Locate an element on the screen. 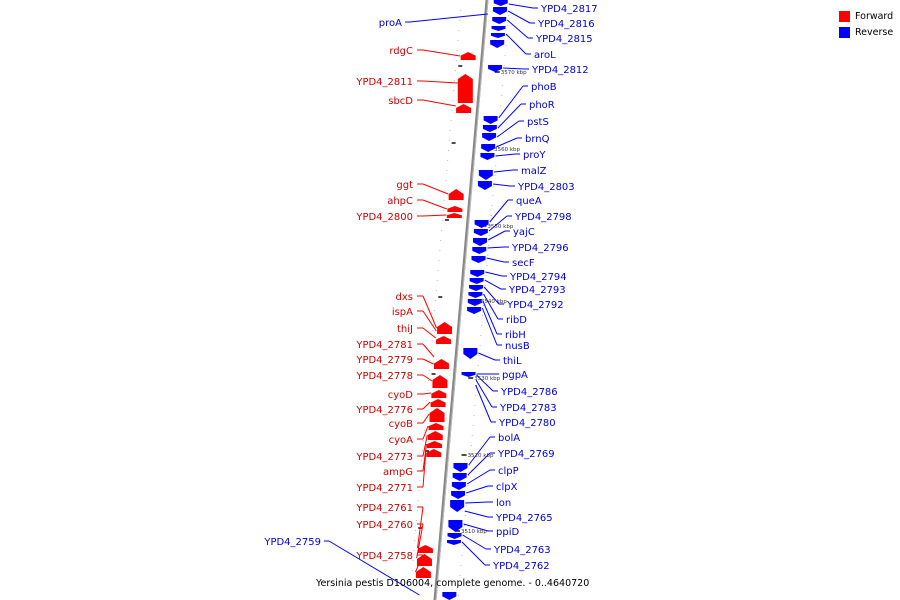 The height and width of the screenshot is (600, 900). forward-gene-label: cyoA is located at coordinates (401, 440).